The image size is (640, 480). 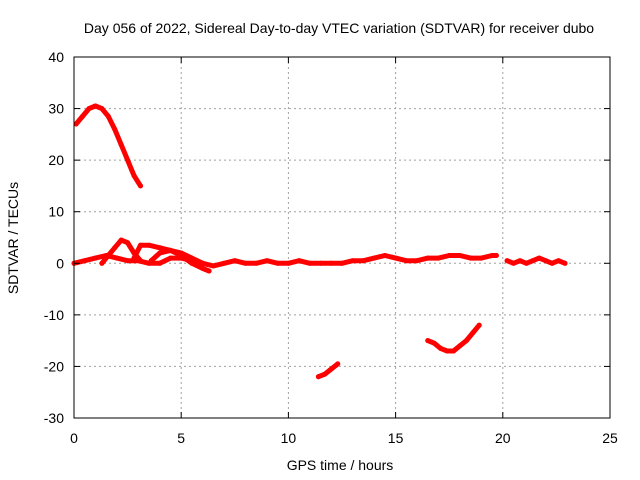 What do you see at coordinates (56, 57) in the screenshot?
I see `y-tick-label: 40` at bounding box center [56, 57].